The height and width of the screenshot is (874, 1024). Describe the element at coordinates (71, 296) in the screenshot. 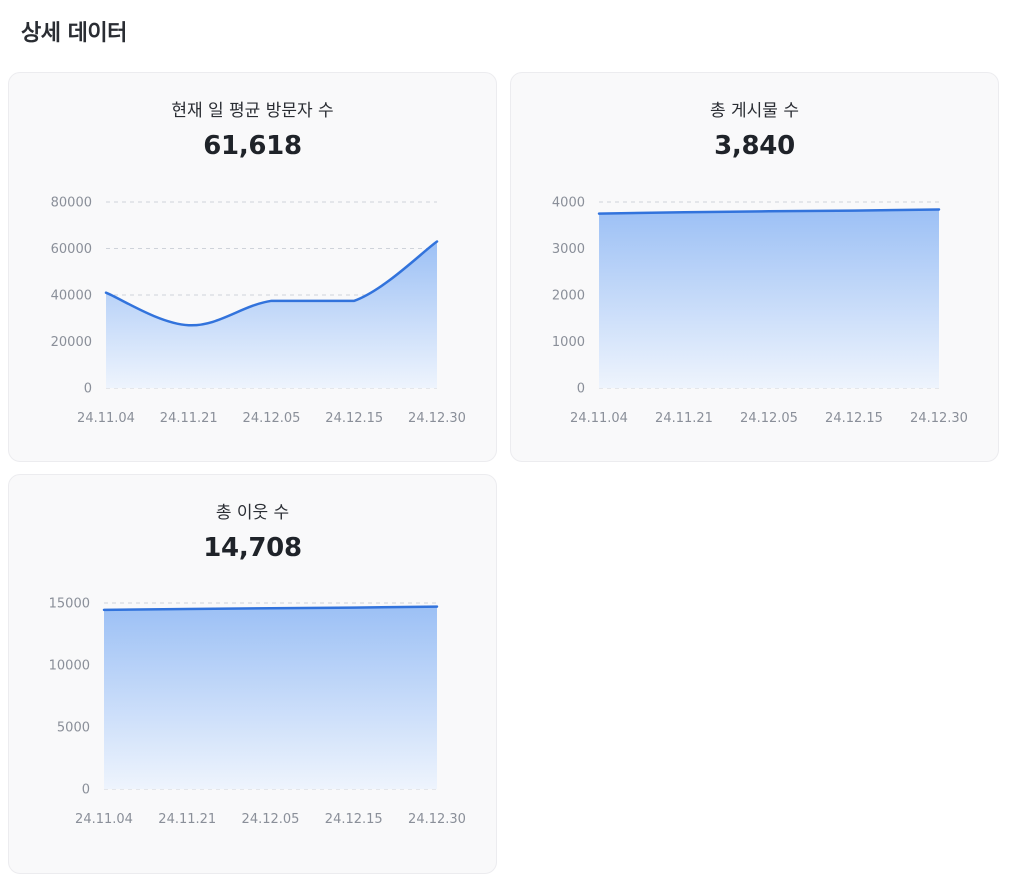

I see `y-tick-label: 40000` at that location.